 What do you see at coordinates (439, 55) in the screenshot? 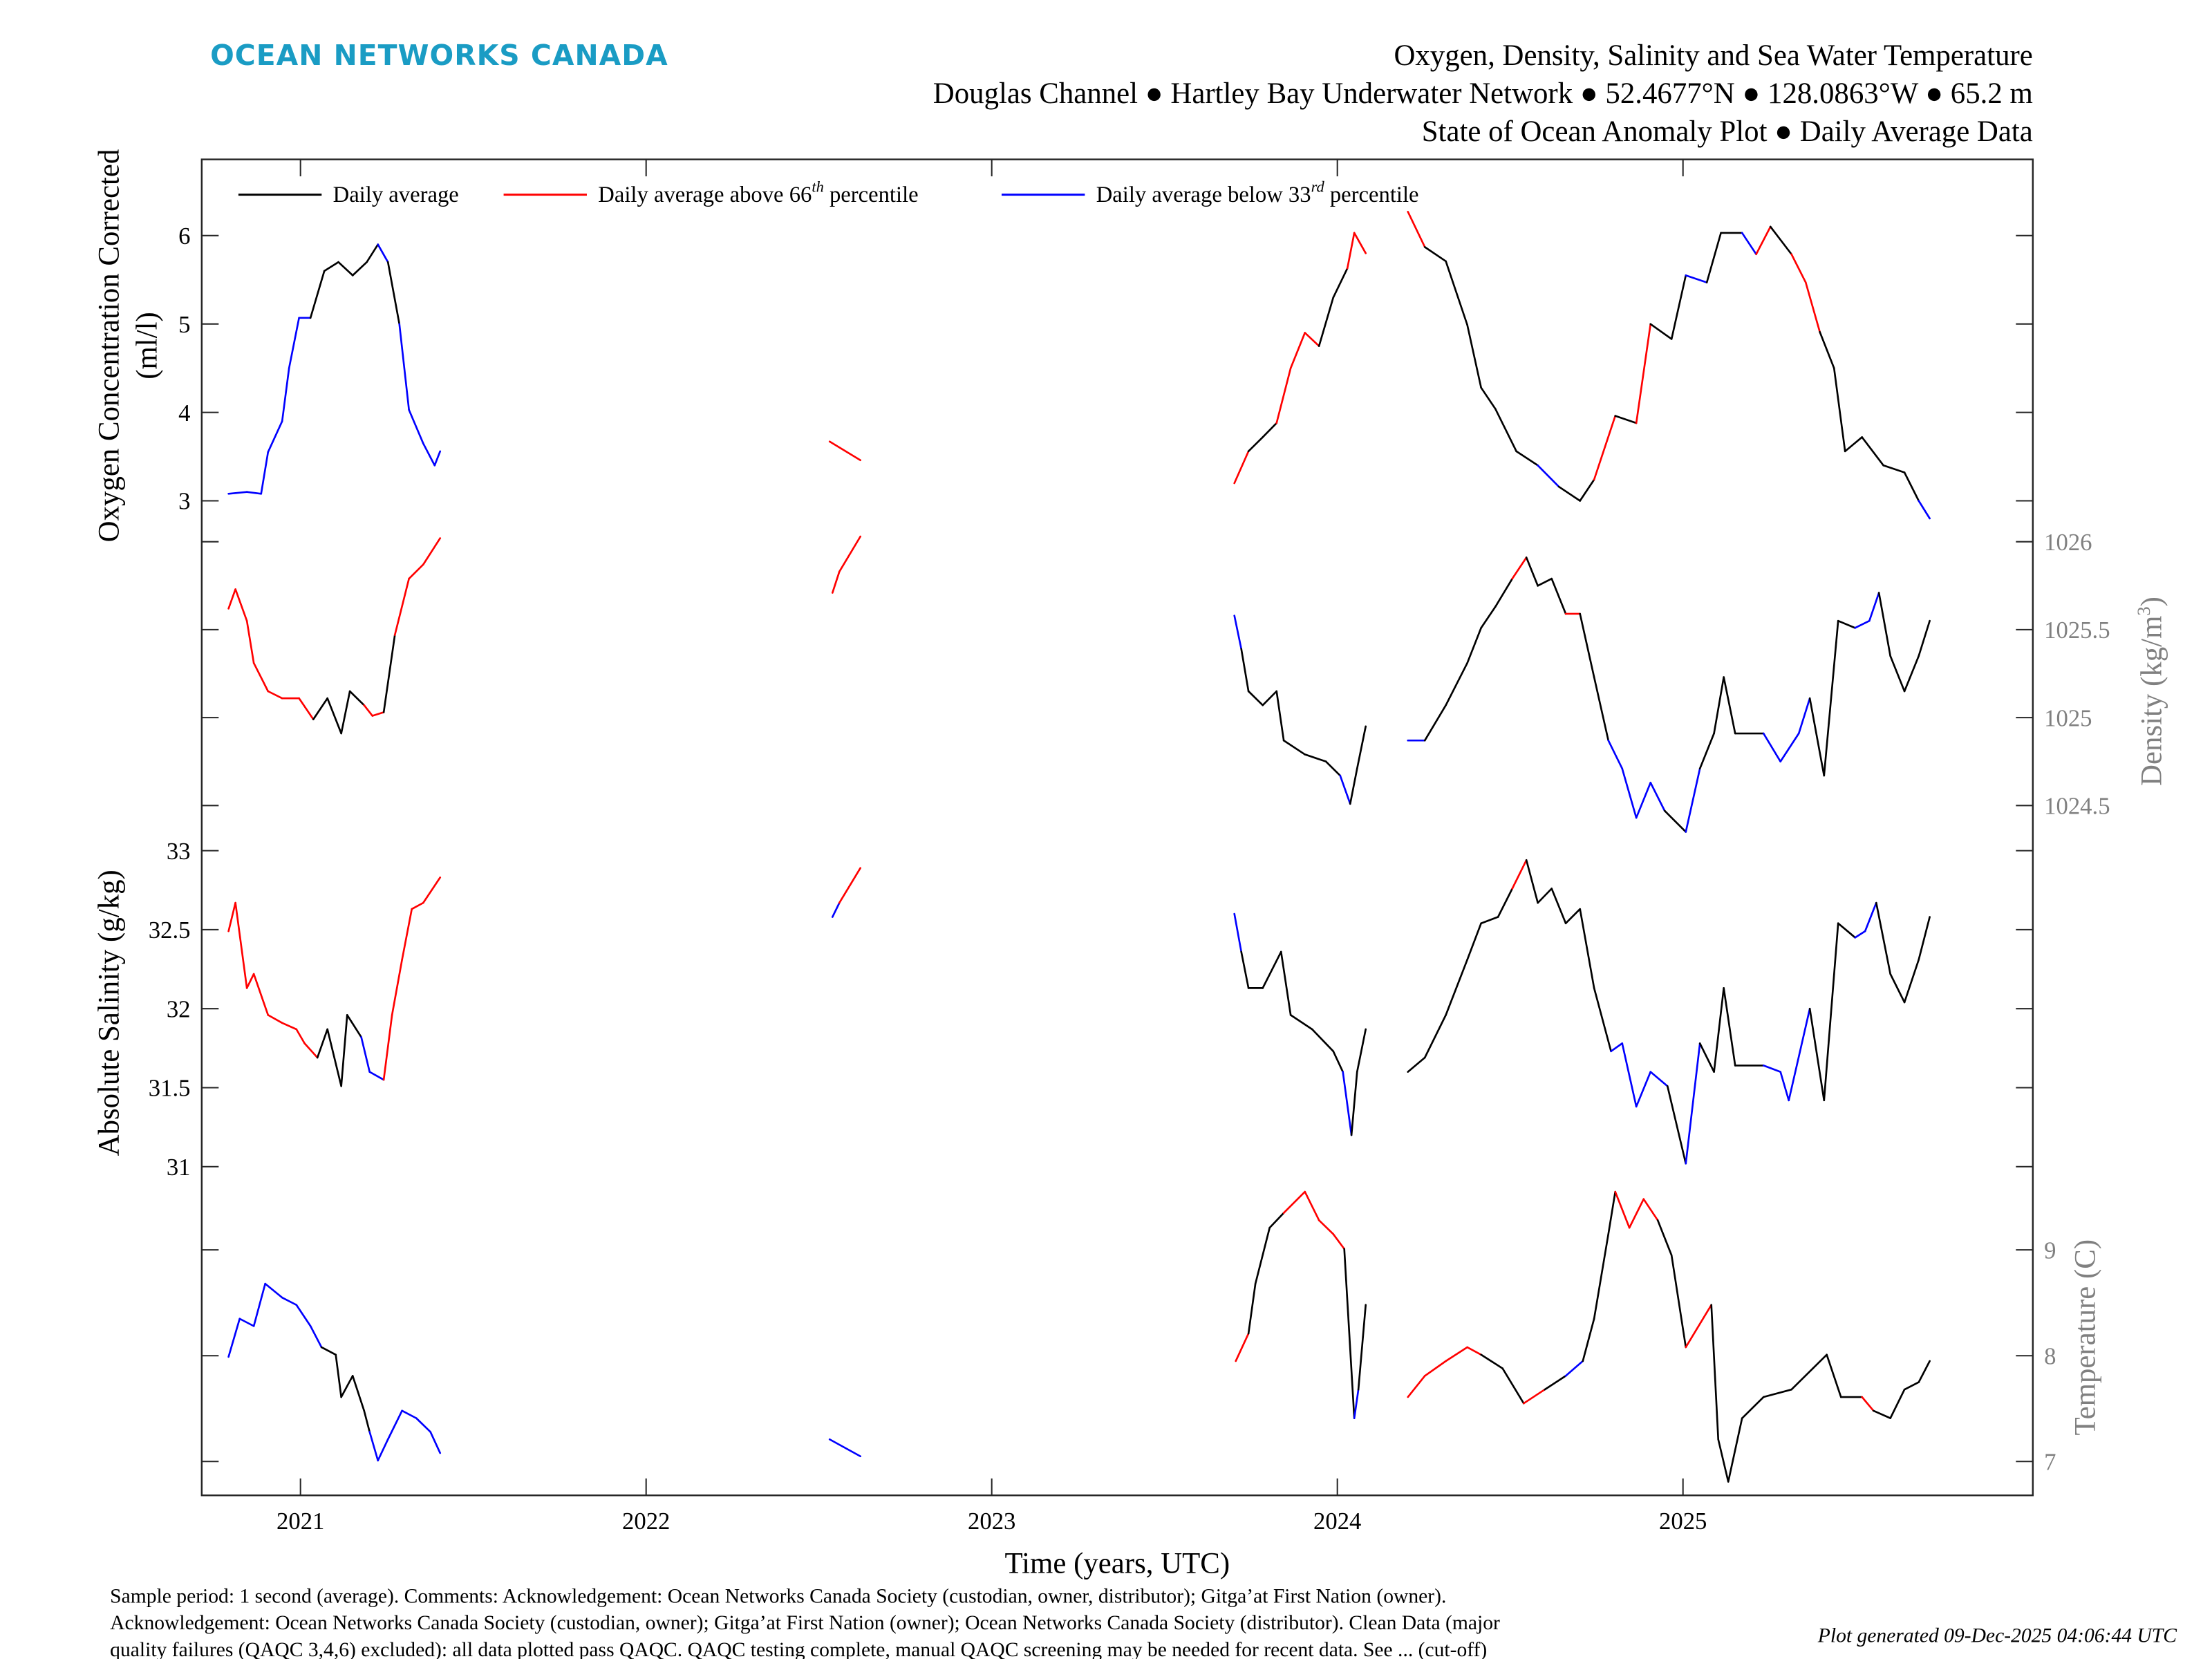
I see `logo: OCEAN NETWORKS CANADA` at bounding box center [439, 55].